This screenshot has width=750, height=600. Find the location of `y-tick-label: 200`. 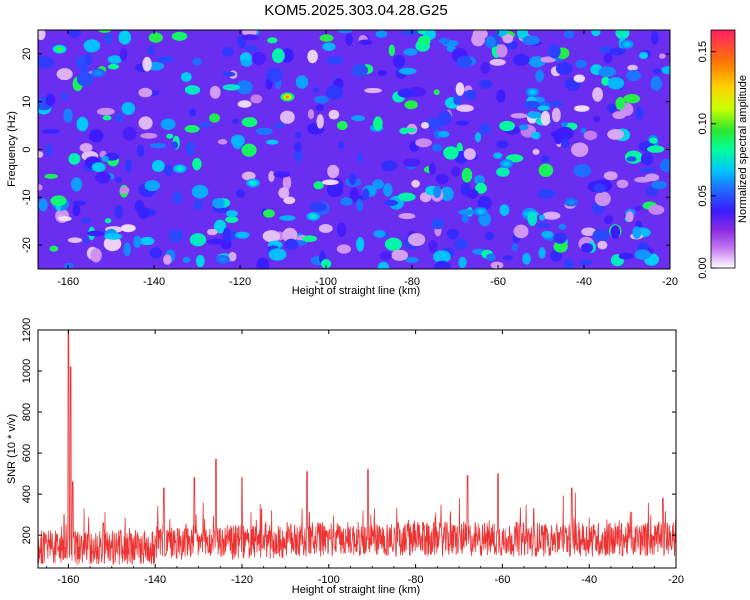

y-tick-label: 200 is located at coordinates (27, 535).